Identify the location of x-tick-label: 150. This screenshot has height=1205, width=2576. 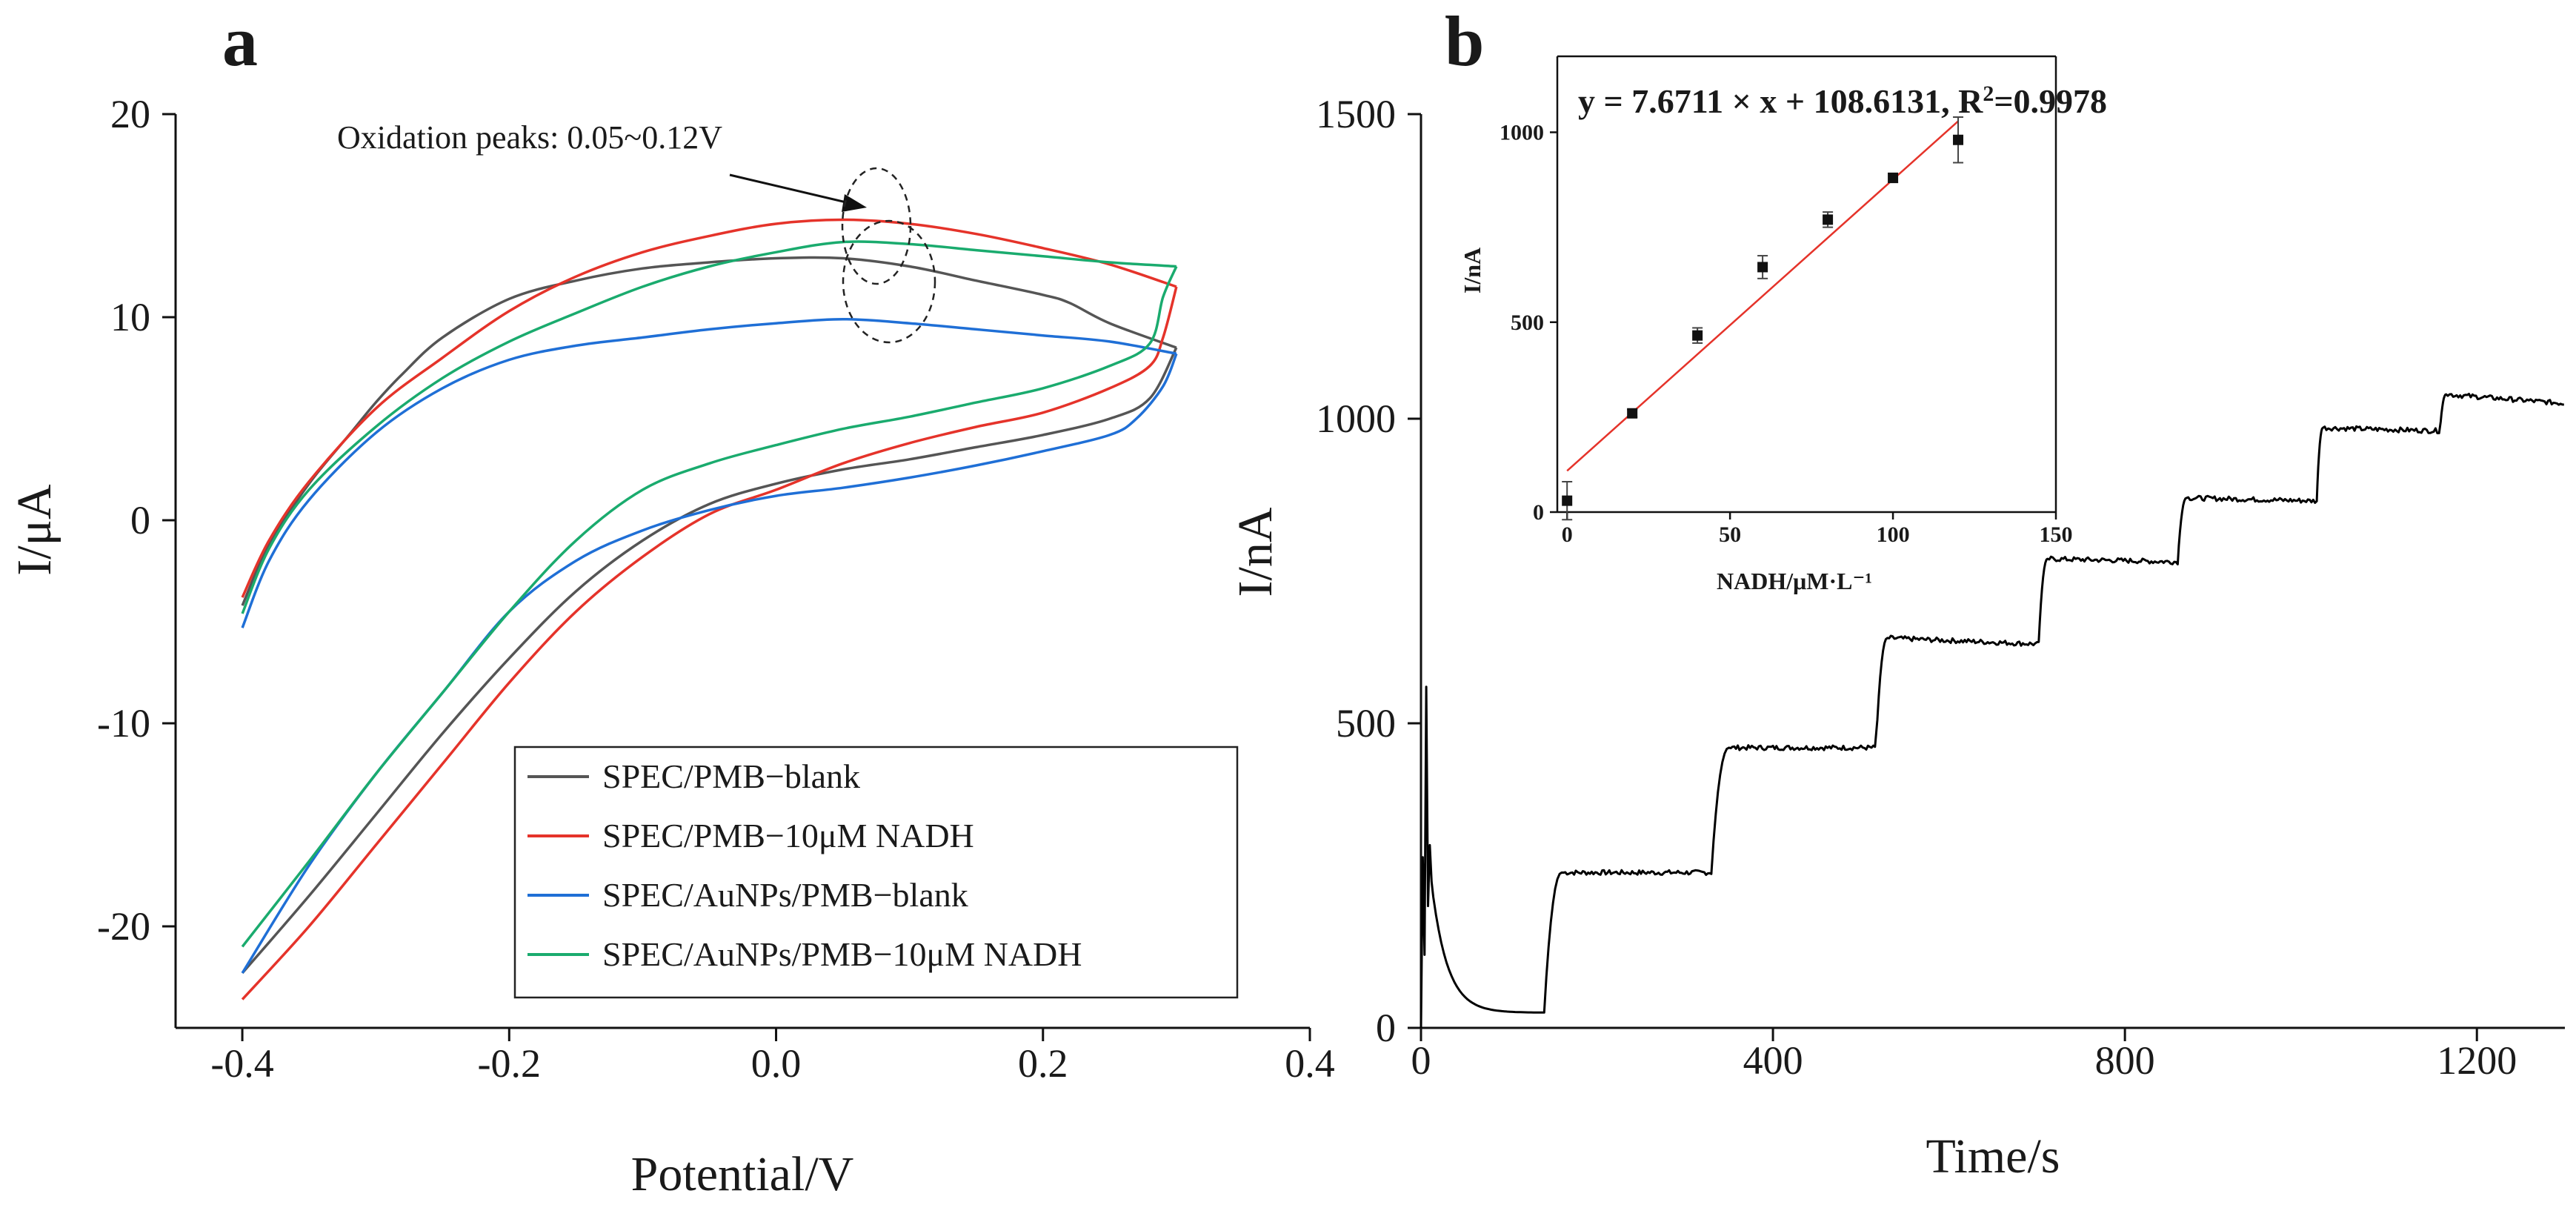
(2056, 534).